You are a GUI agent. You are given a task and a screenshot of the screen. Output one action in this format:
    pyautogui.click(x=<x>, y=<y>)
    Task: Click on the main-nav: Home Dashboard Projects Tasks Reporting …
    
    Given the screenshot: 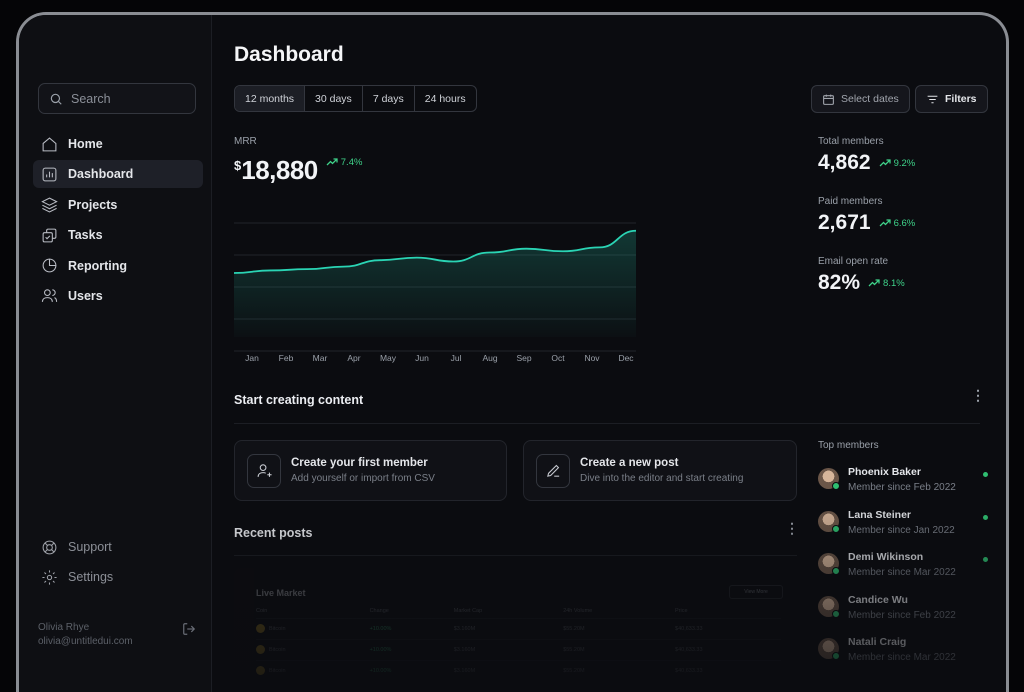 What is the action you would take?
    pyautogui.click(x=118, y=221)
    